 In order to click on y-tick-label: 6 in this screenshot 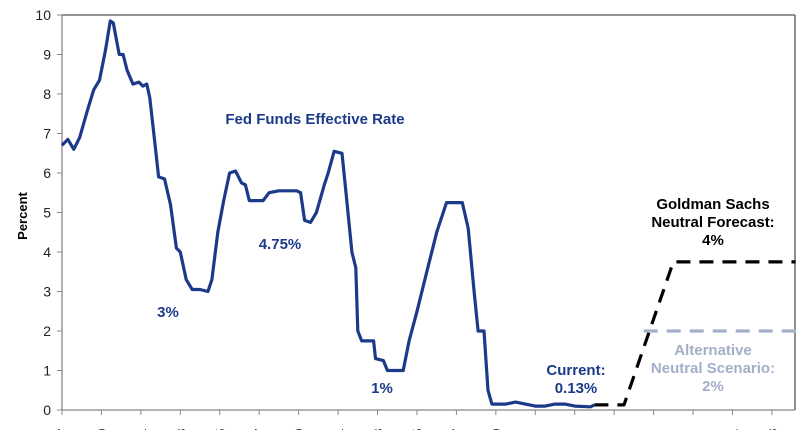, I will do `click(47, 173)`.